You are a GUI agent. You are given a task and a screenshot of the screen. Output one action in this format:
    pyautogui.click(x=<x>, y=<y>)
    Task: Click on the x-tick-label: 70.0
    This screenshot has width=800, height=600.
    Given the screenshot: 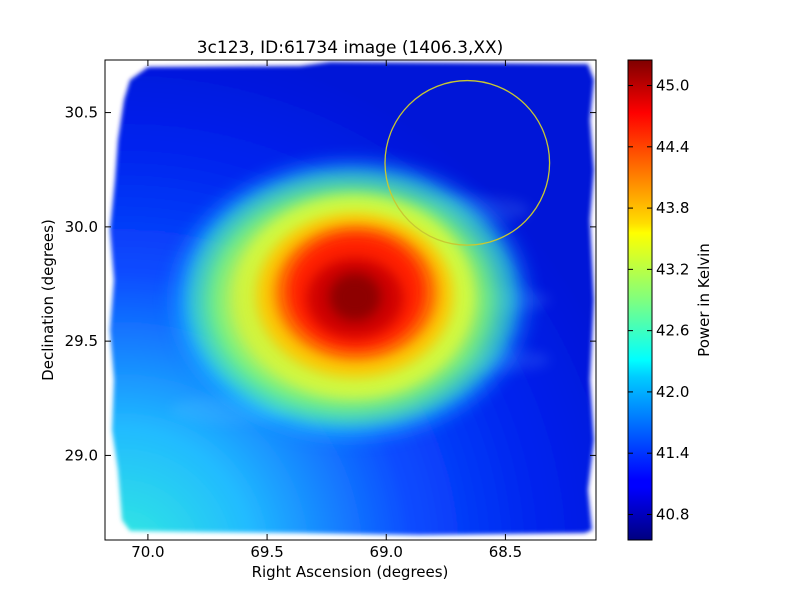 What is the action you would take?
    pyautogui.click(x=147, y=552)
    